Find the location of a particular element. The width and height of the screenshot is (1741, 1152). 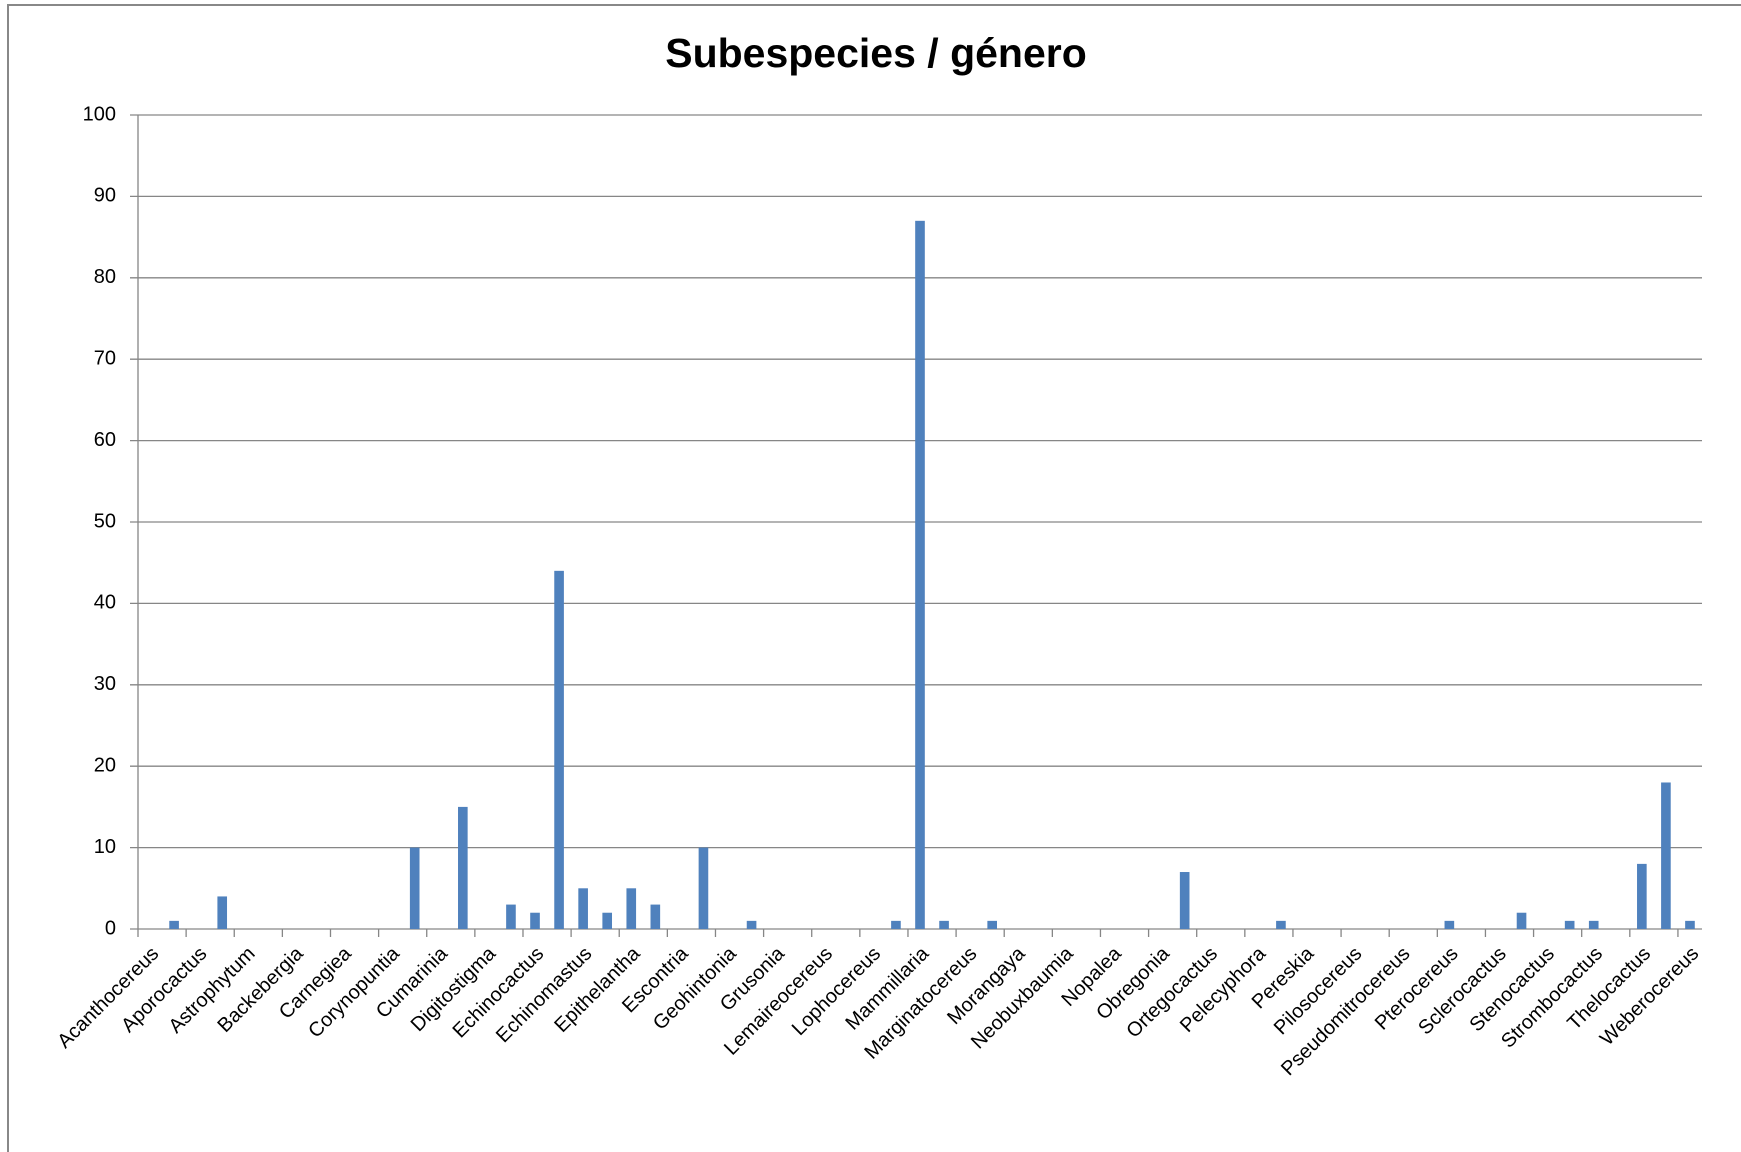

y-tick-label: 10 is located at coordinates (105, 847).